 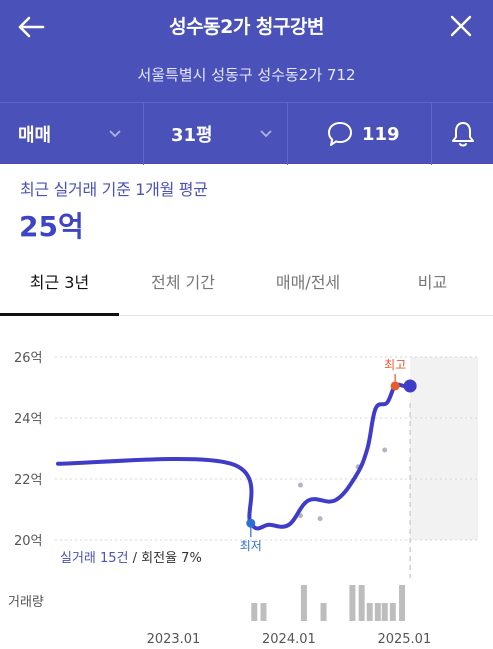 What do you see at coordinates (432, 282) in the screenshot?
I see `tab-compare: 비교` at bounding box center [432, 282].